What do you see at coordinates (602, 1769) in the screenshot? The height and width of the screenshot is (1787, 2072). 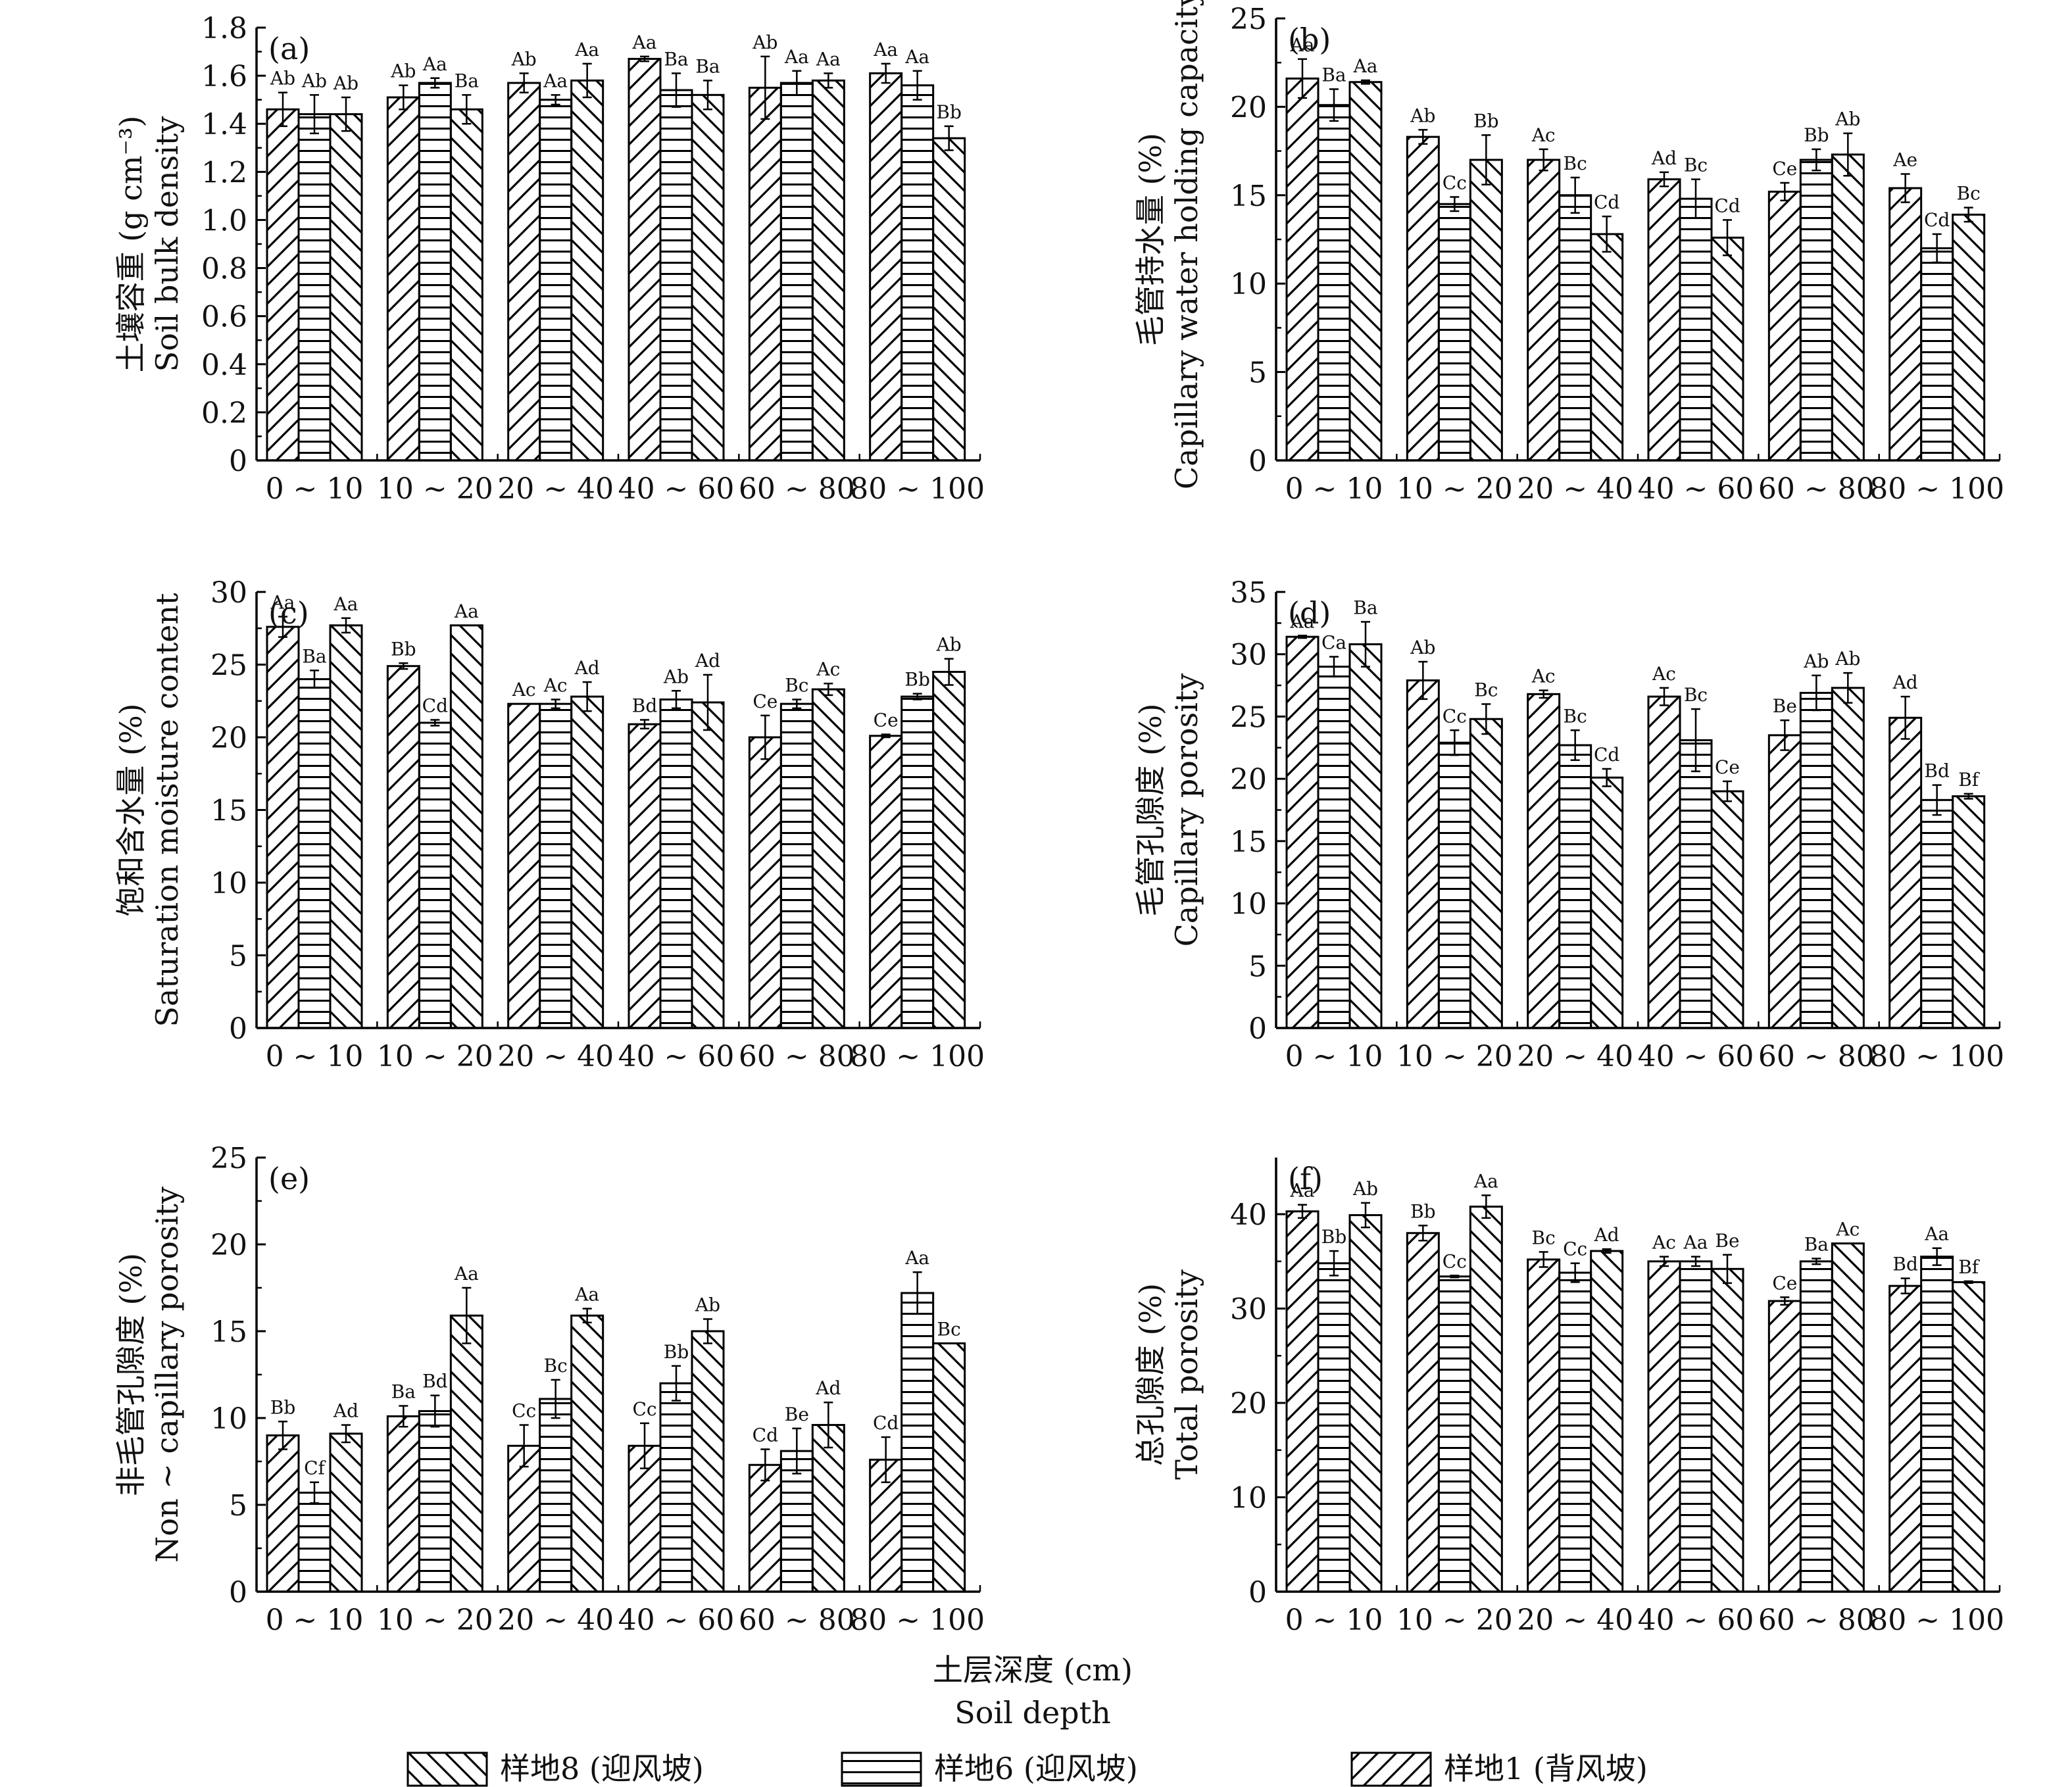 I see `legend-label-plot8: 样地8 (迎风坡)` at bounding box center [602, 1769].